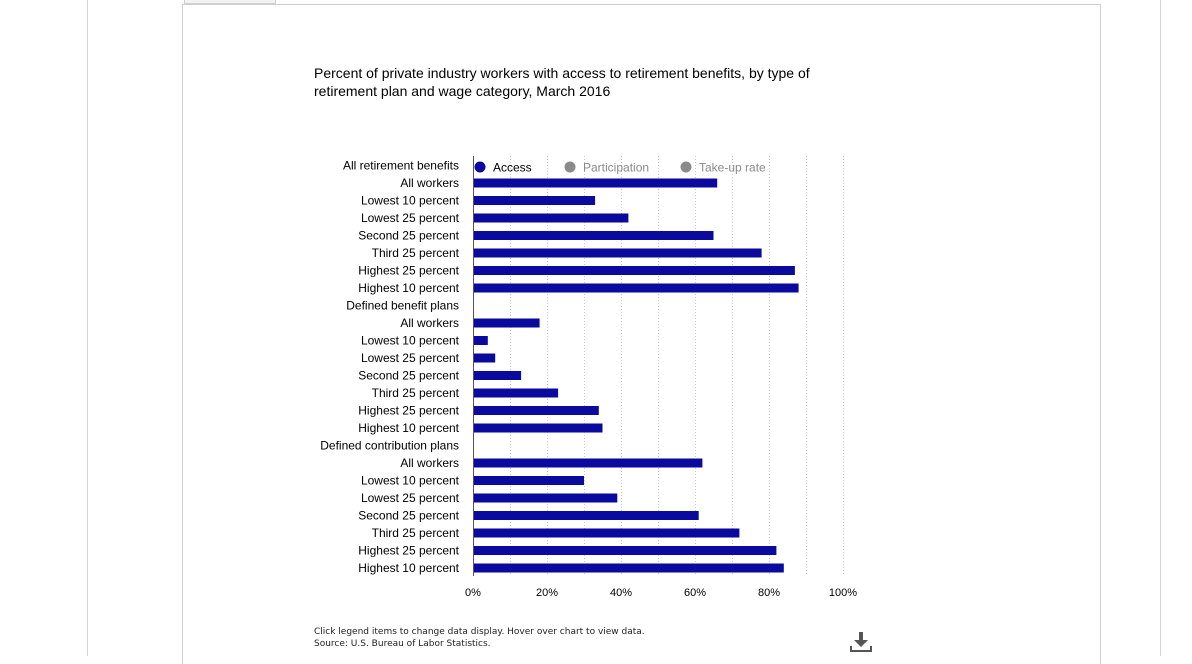 This screenshot has height=664, width=1192. Describe the element at coordinates (230, 2) in the screenshot. I see `panel-tab` at that location.